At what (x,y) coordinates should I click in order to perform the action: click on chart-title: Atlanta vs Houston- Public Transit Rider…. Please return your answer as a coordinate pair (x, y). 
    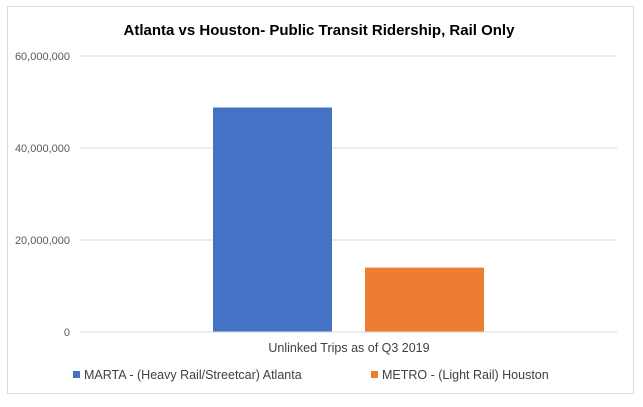
    Looking at the image, I should click on (320, 30).